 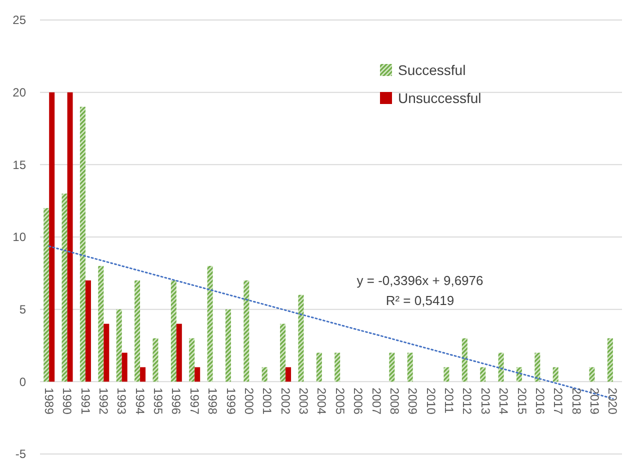 What do you see at coordinates (67, 401) in the screenshot?
I see `x-tick-label: 1990` at bounding box center [67, 401].